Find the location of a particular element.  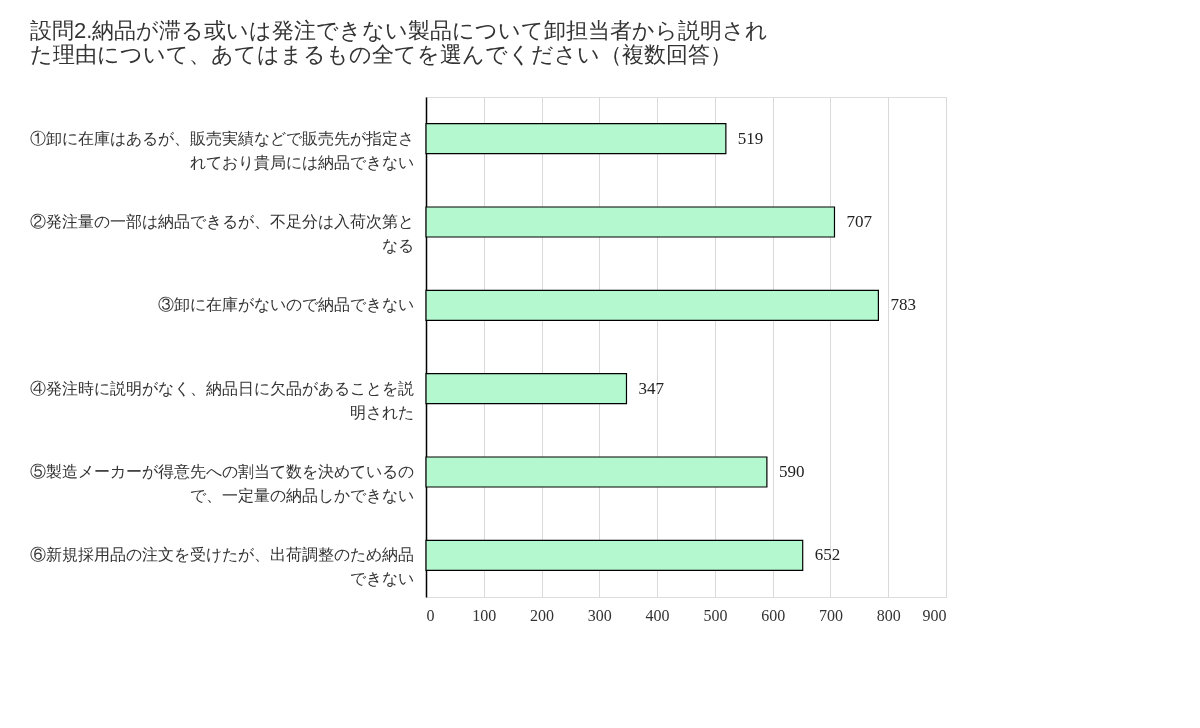

y-tick-label: ③卸に在庫がないので納品できない is located at coordinates (286, 305).